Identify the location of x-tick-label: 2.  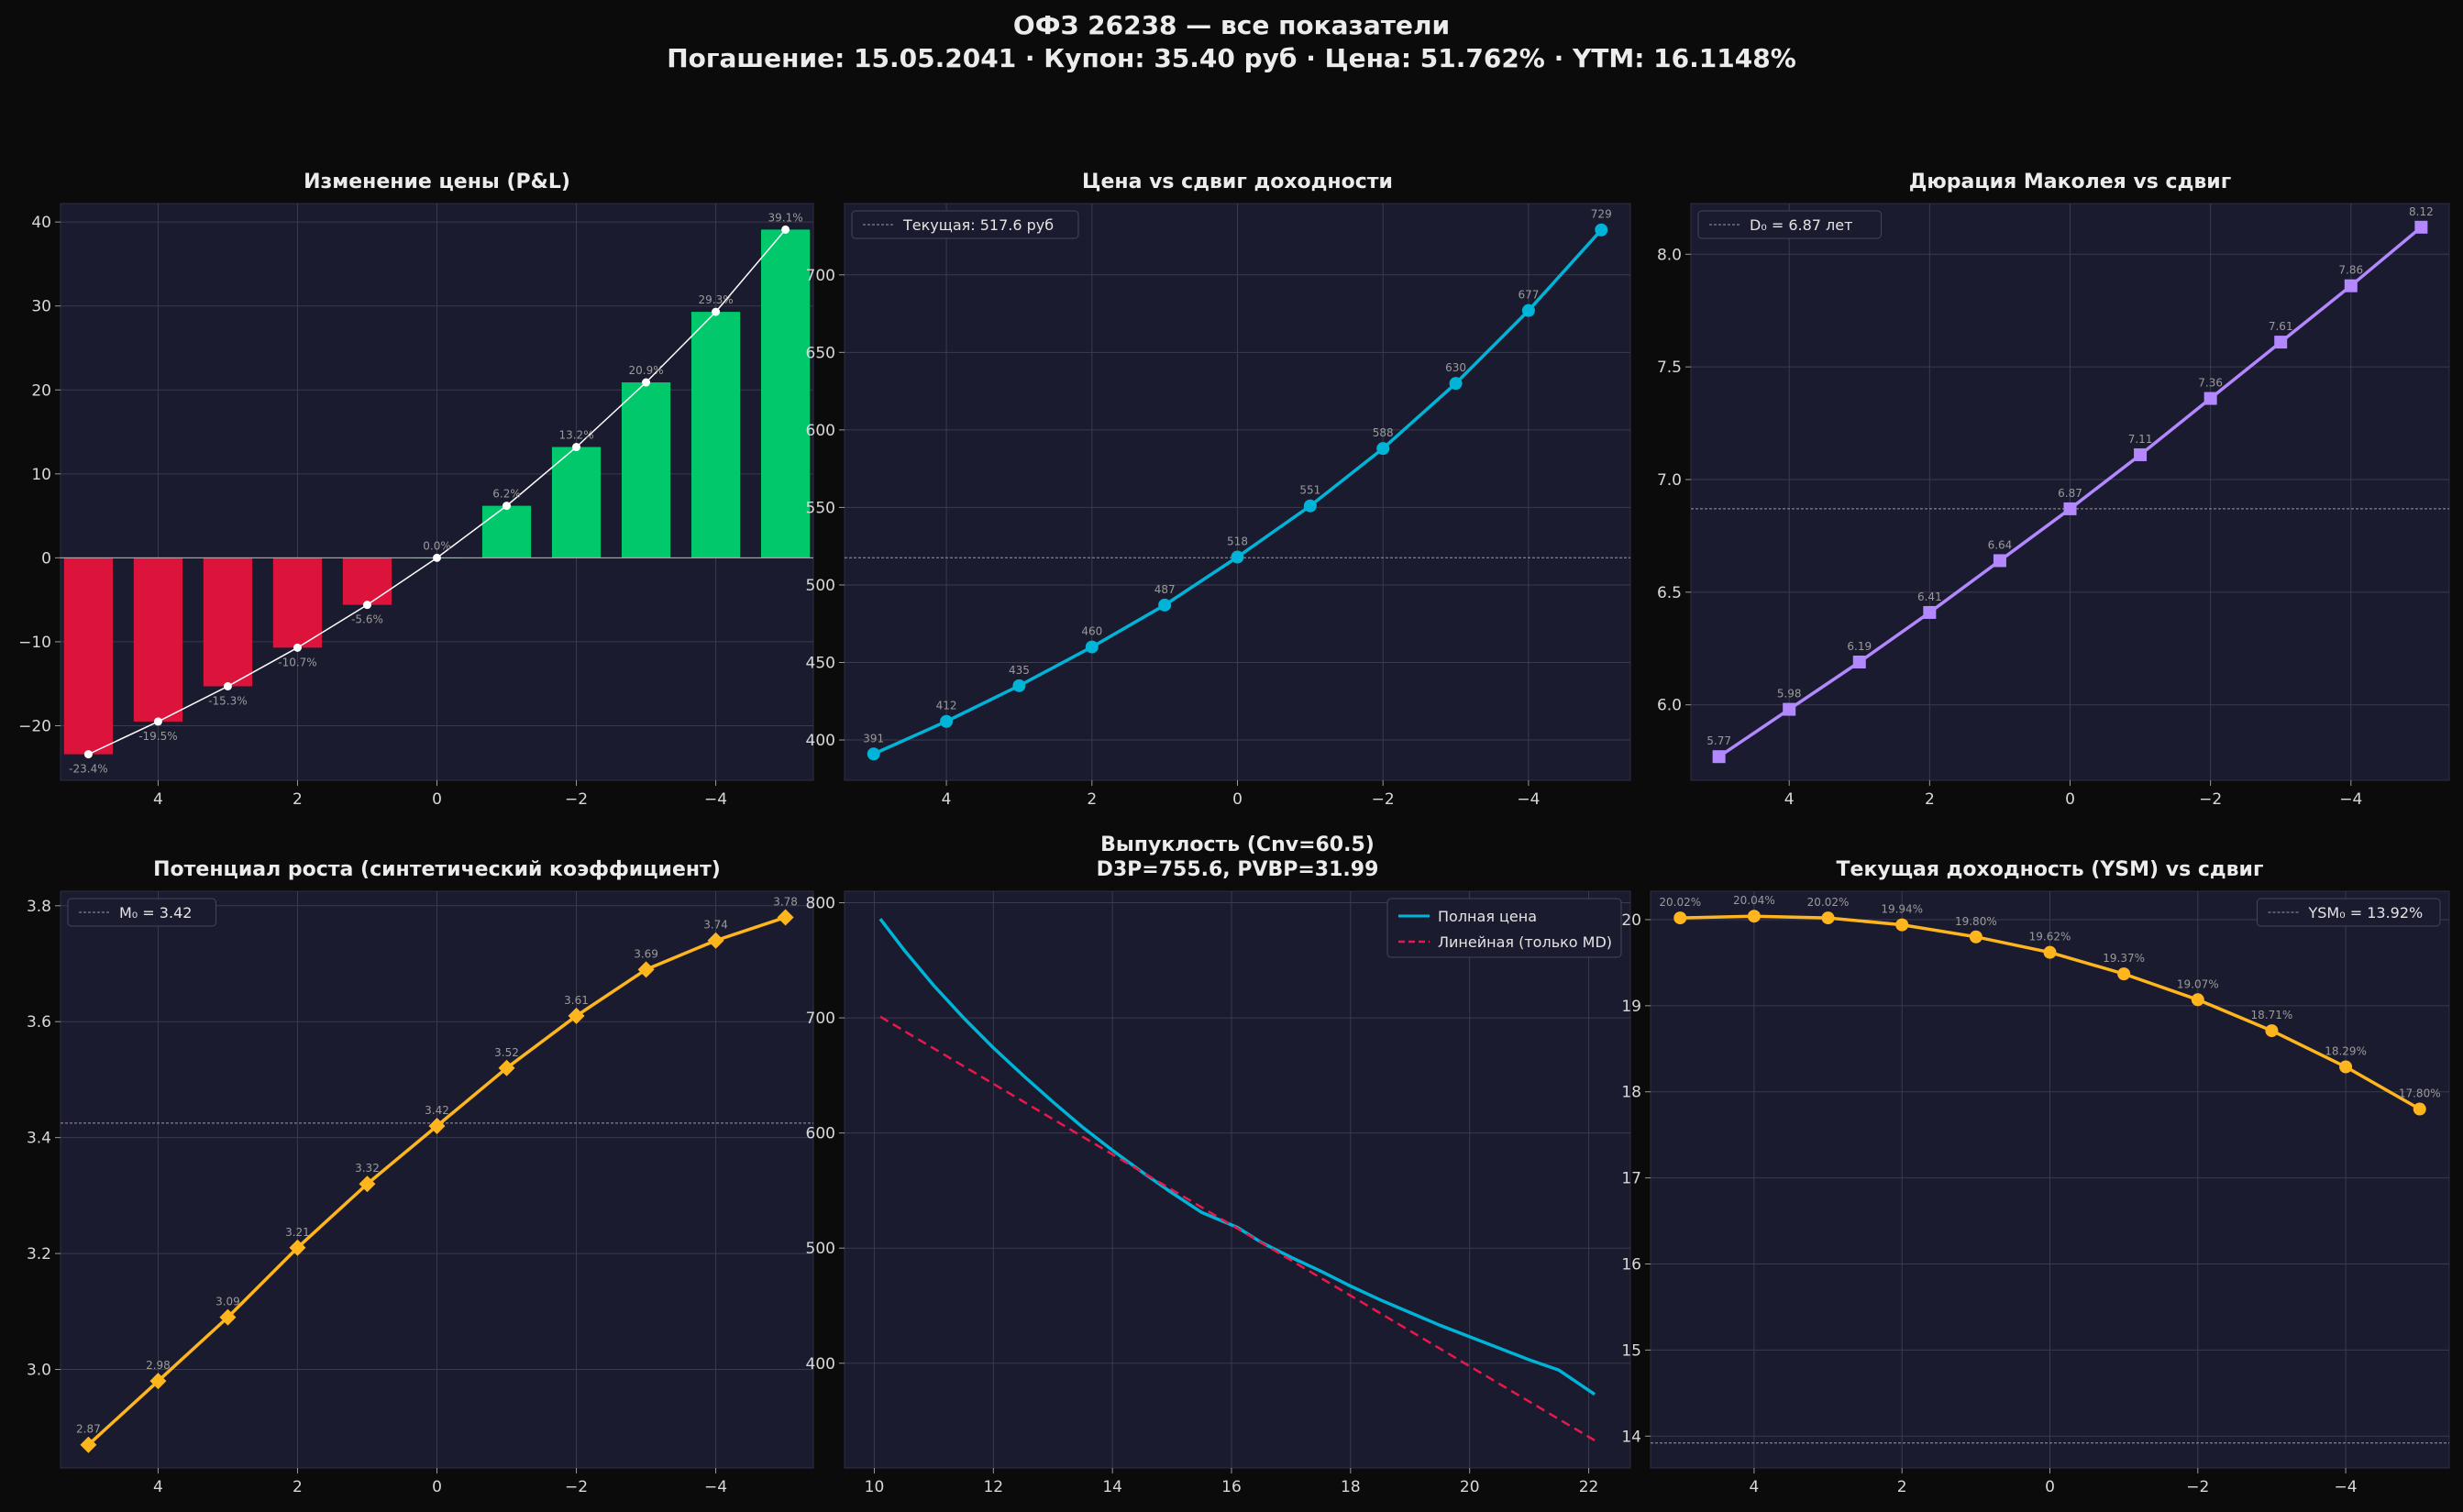
(298, 799).